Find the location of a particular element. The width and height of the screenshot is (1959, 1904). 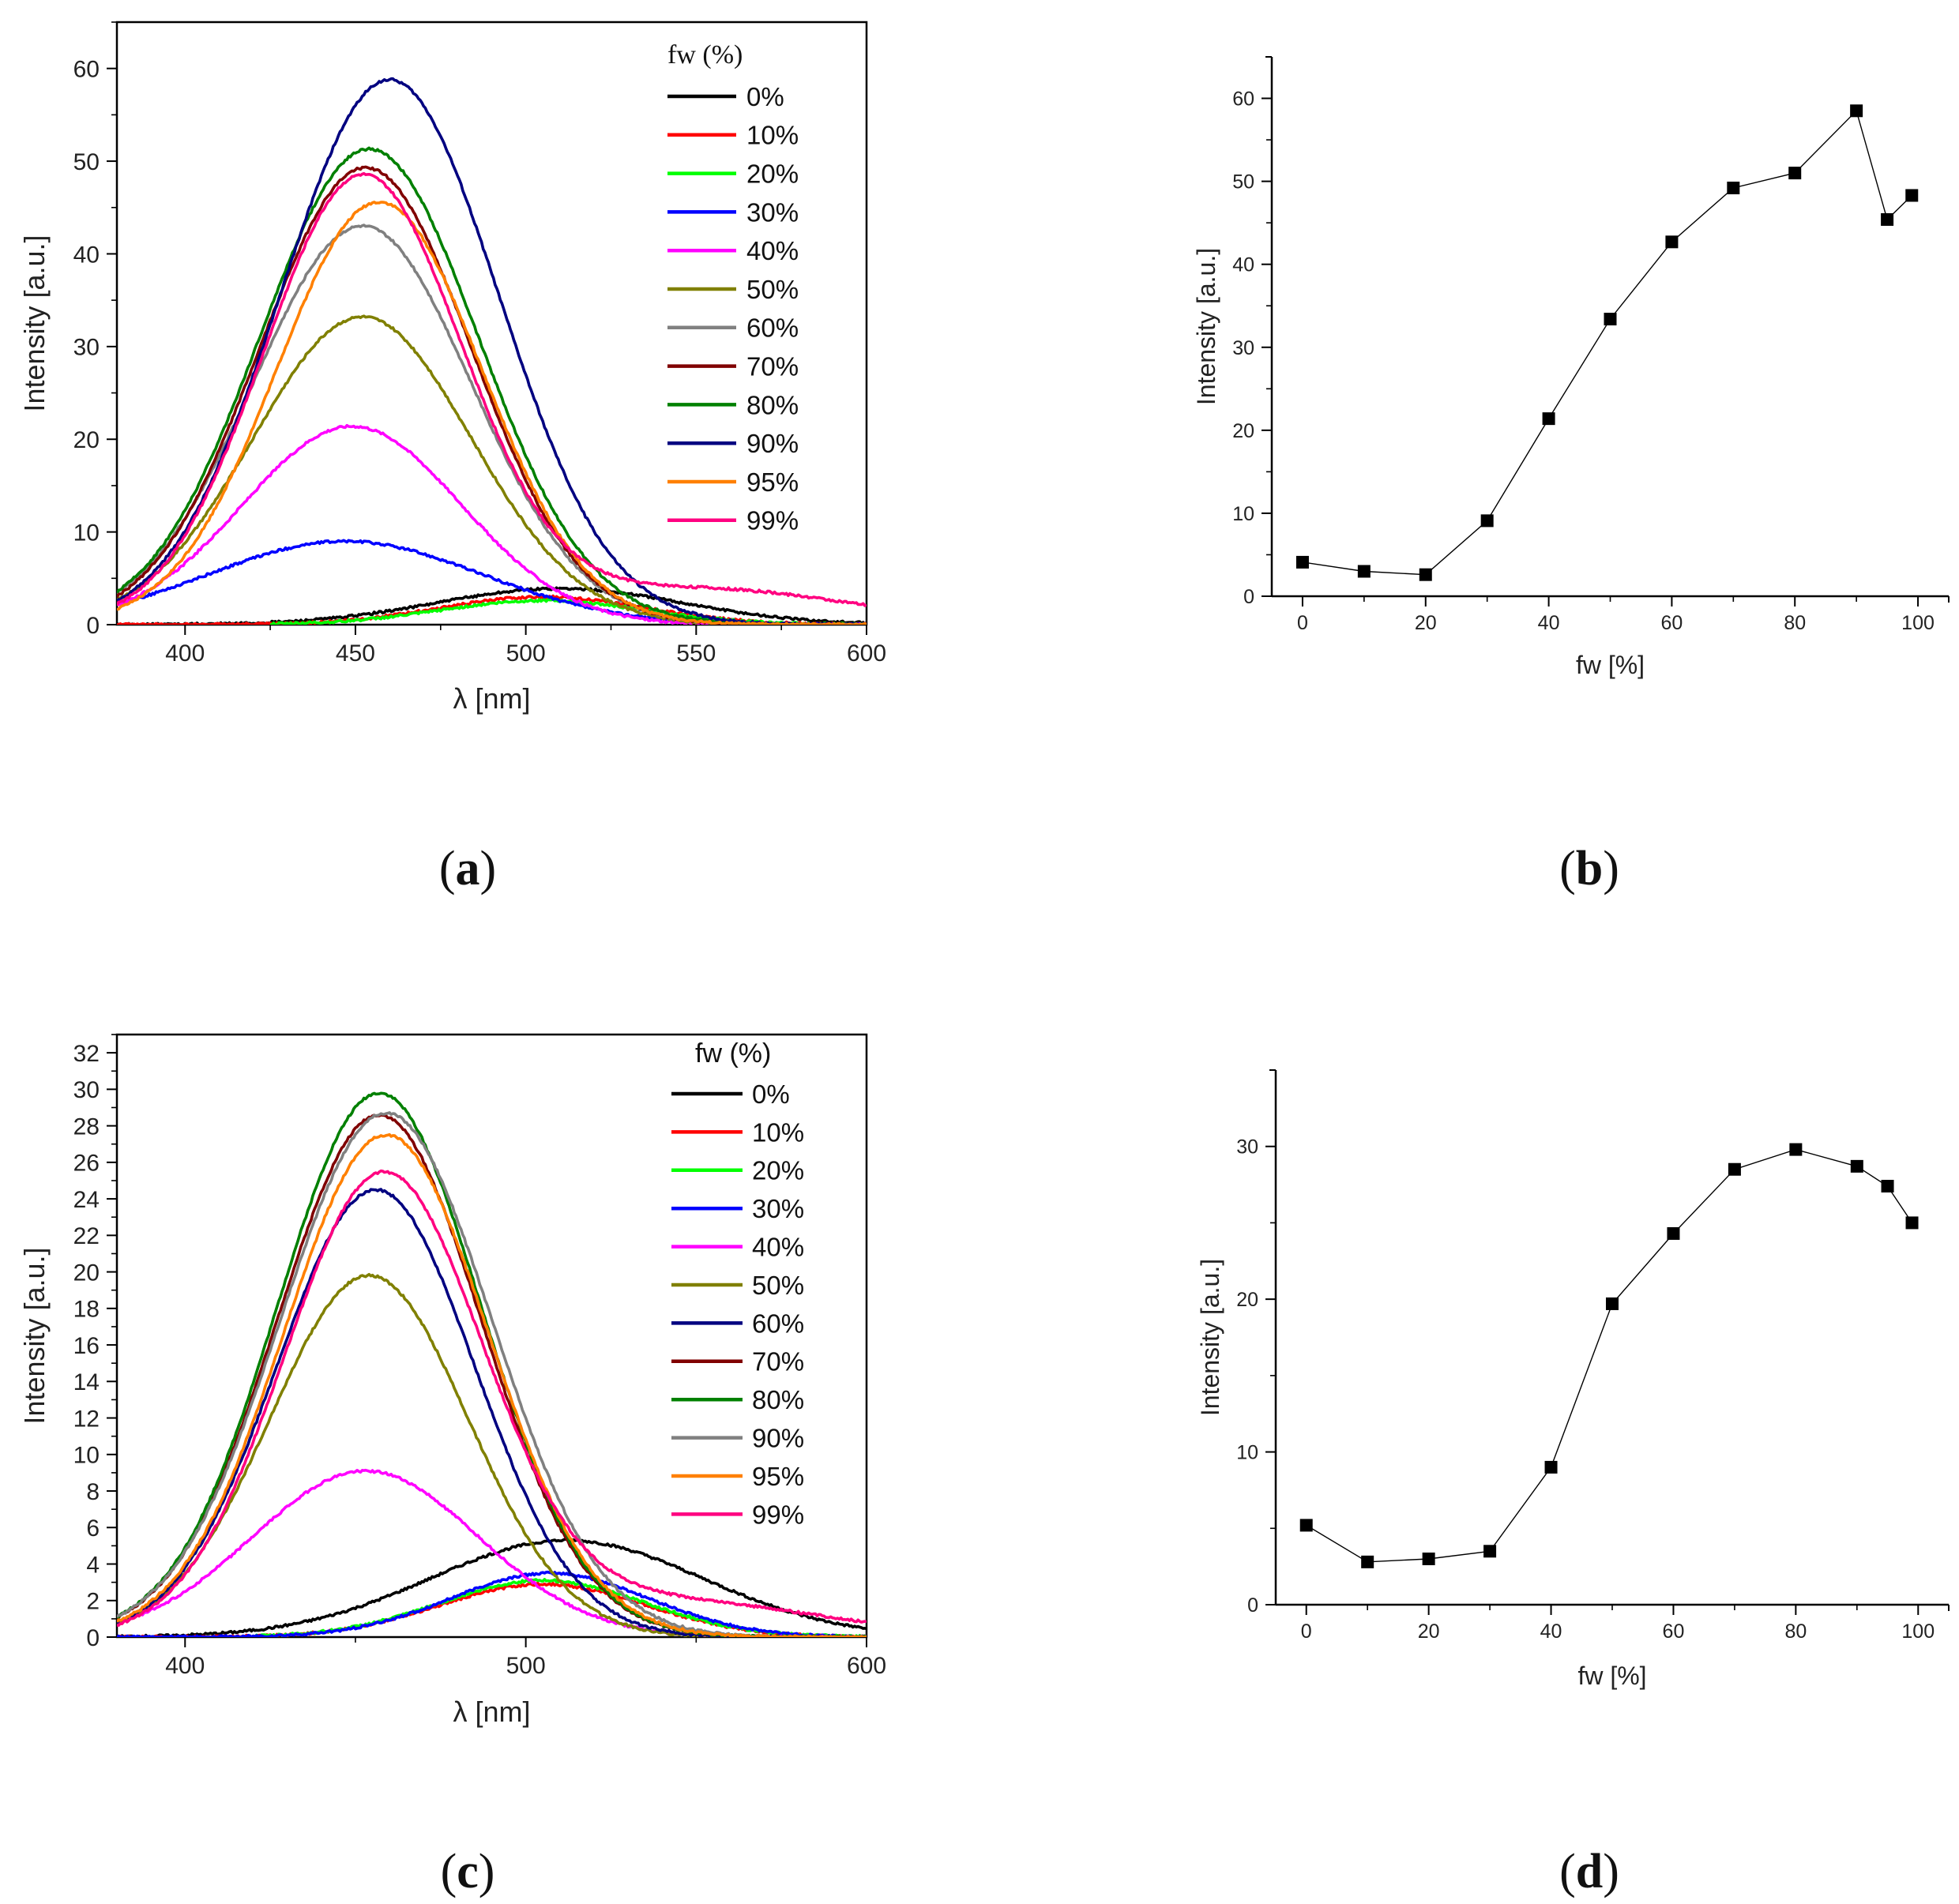

legend-entry: 70% is located at coordinates (772, 366).